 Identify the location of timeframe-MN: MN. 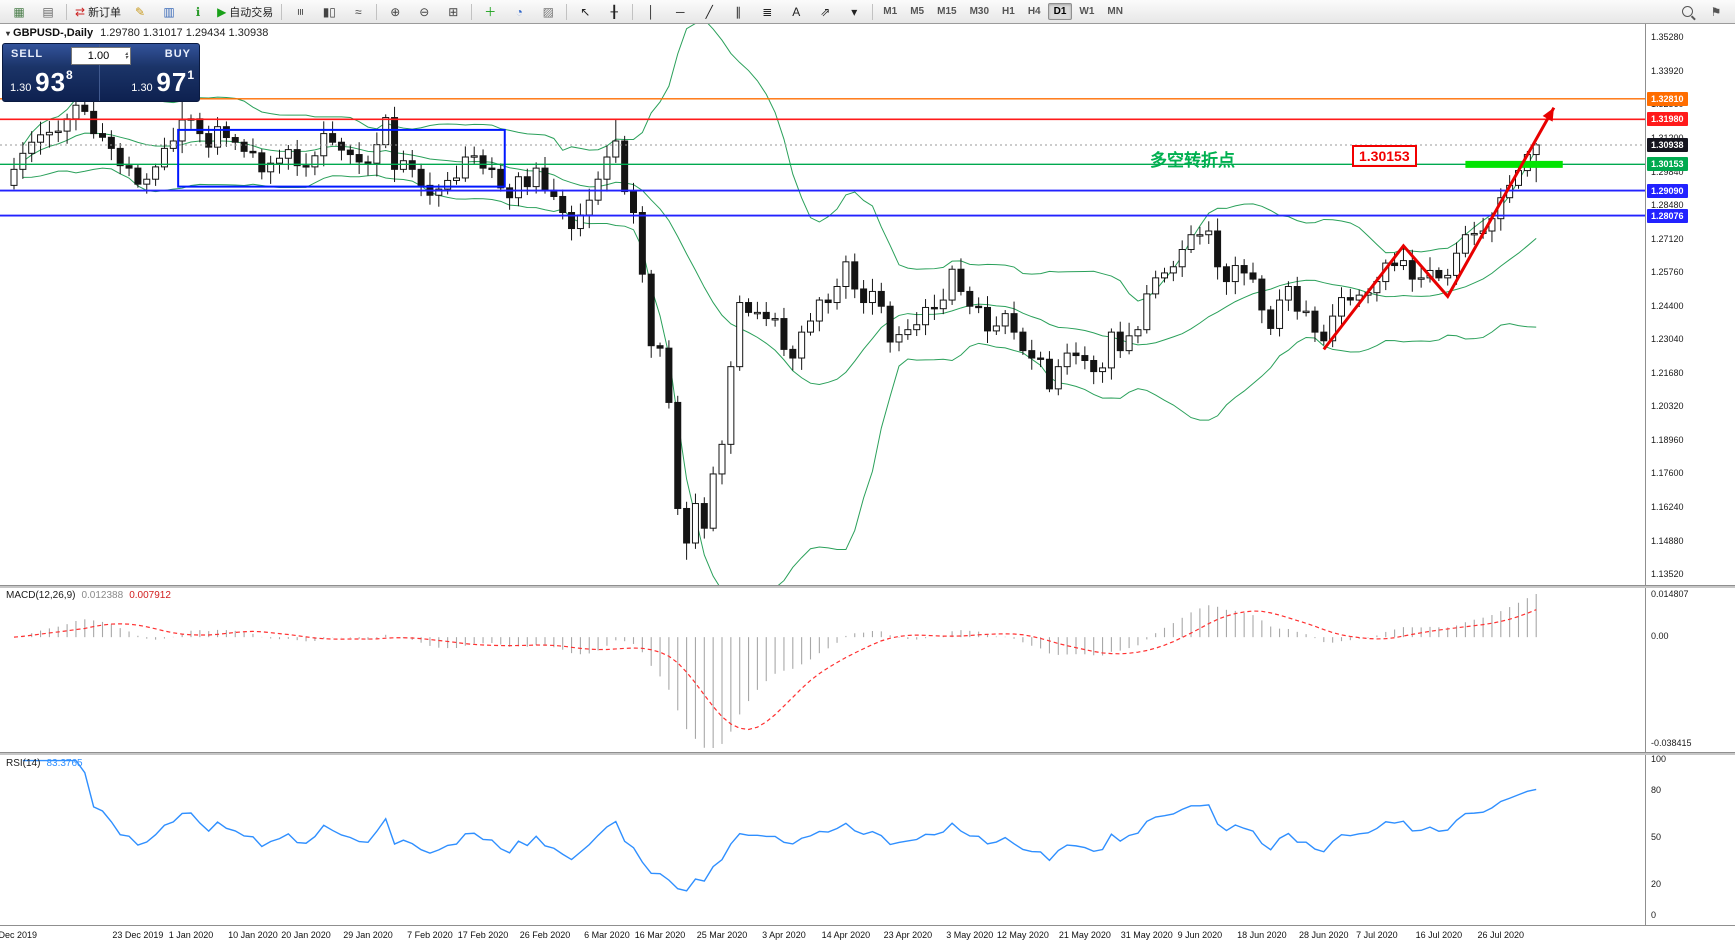
(1115, 11).